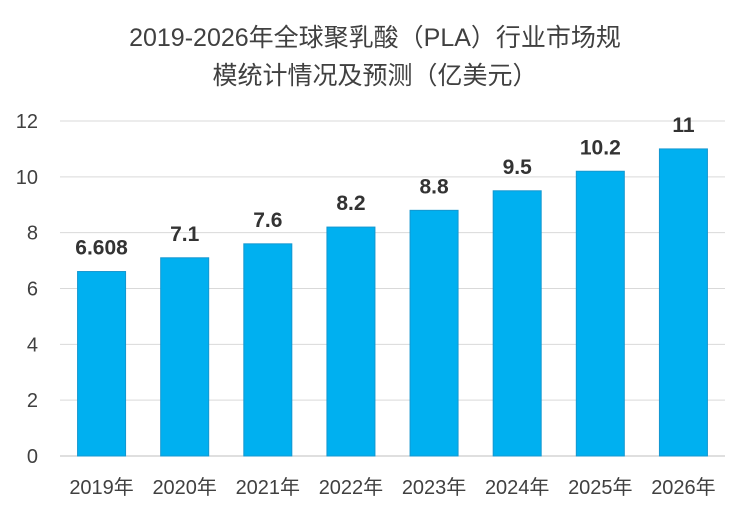 Image resolution: width=750 pixels, height=517 pixels. Describe the element at coordinates (101, 248) in the screenshot. I see `data-label: 6.608` at that location.